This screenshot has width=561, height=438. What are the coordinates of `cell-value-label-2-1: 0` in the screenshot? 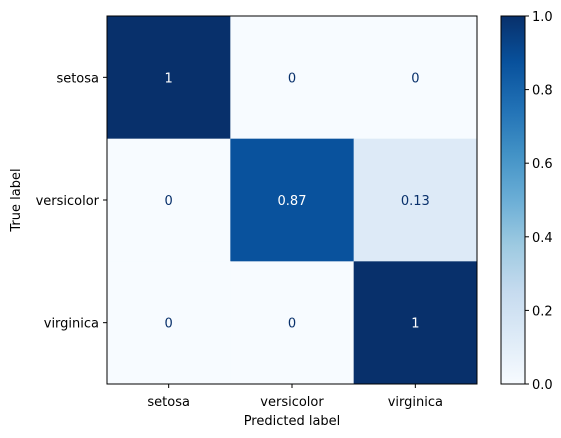 It's located at (292, 324).